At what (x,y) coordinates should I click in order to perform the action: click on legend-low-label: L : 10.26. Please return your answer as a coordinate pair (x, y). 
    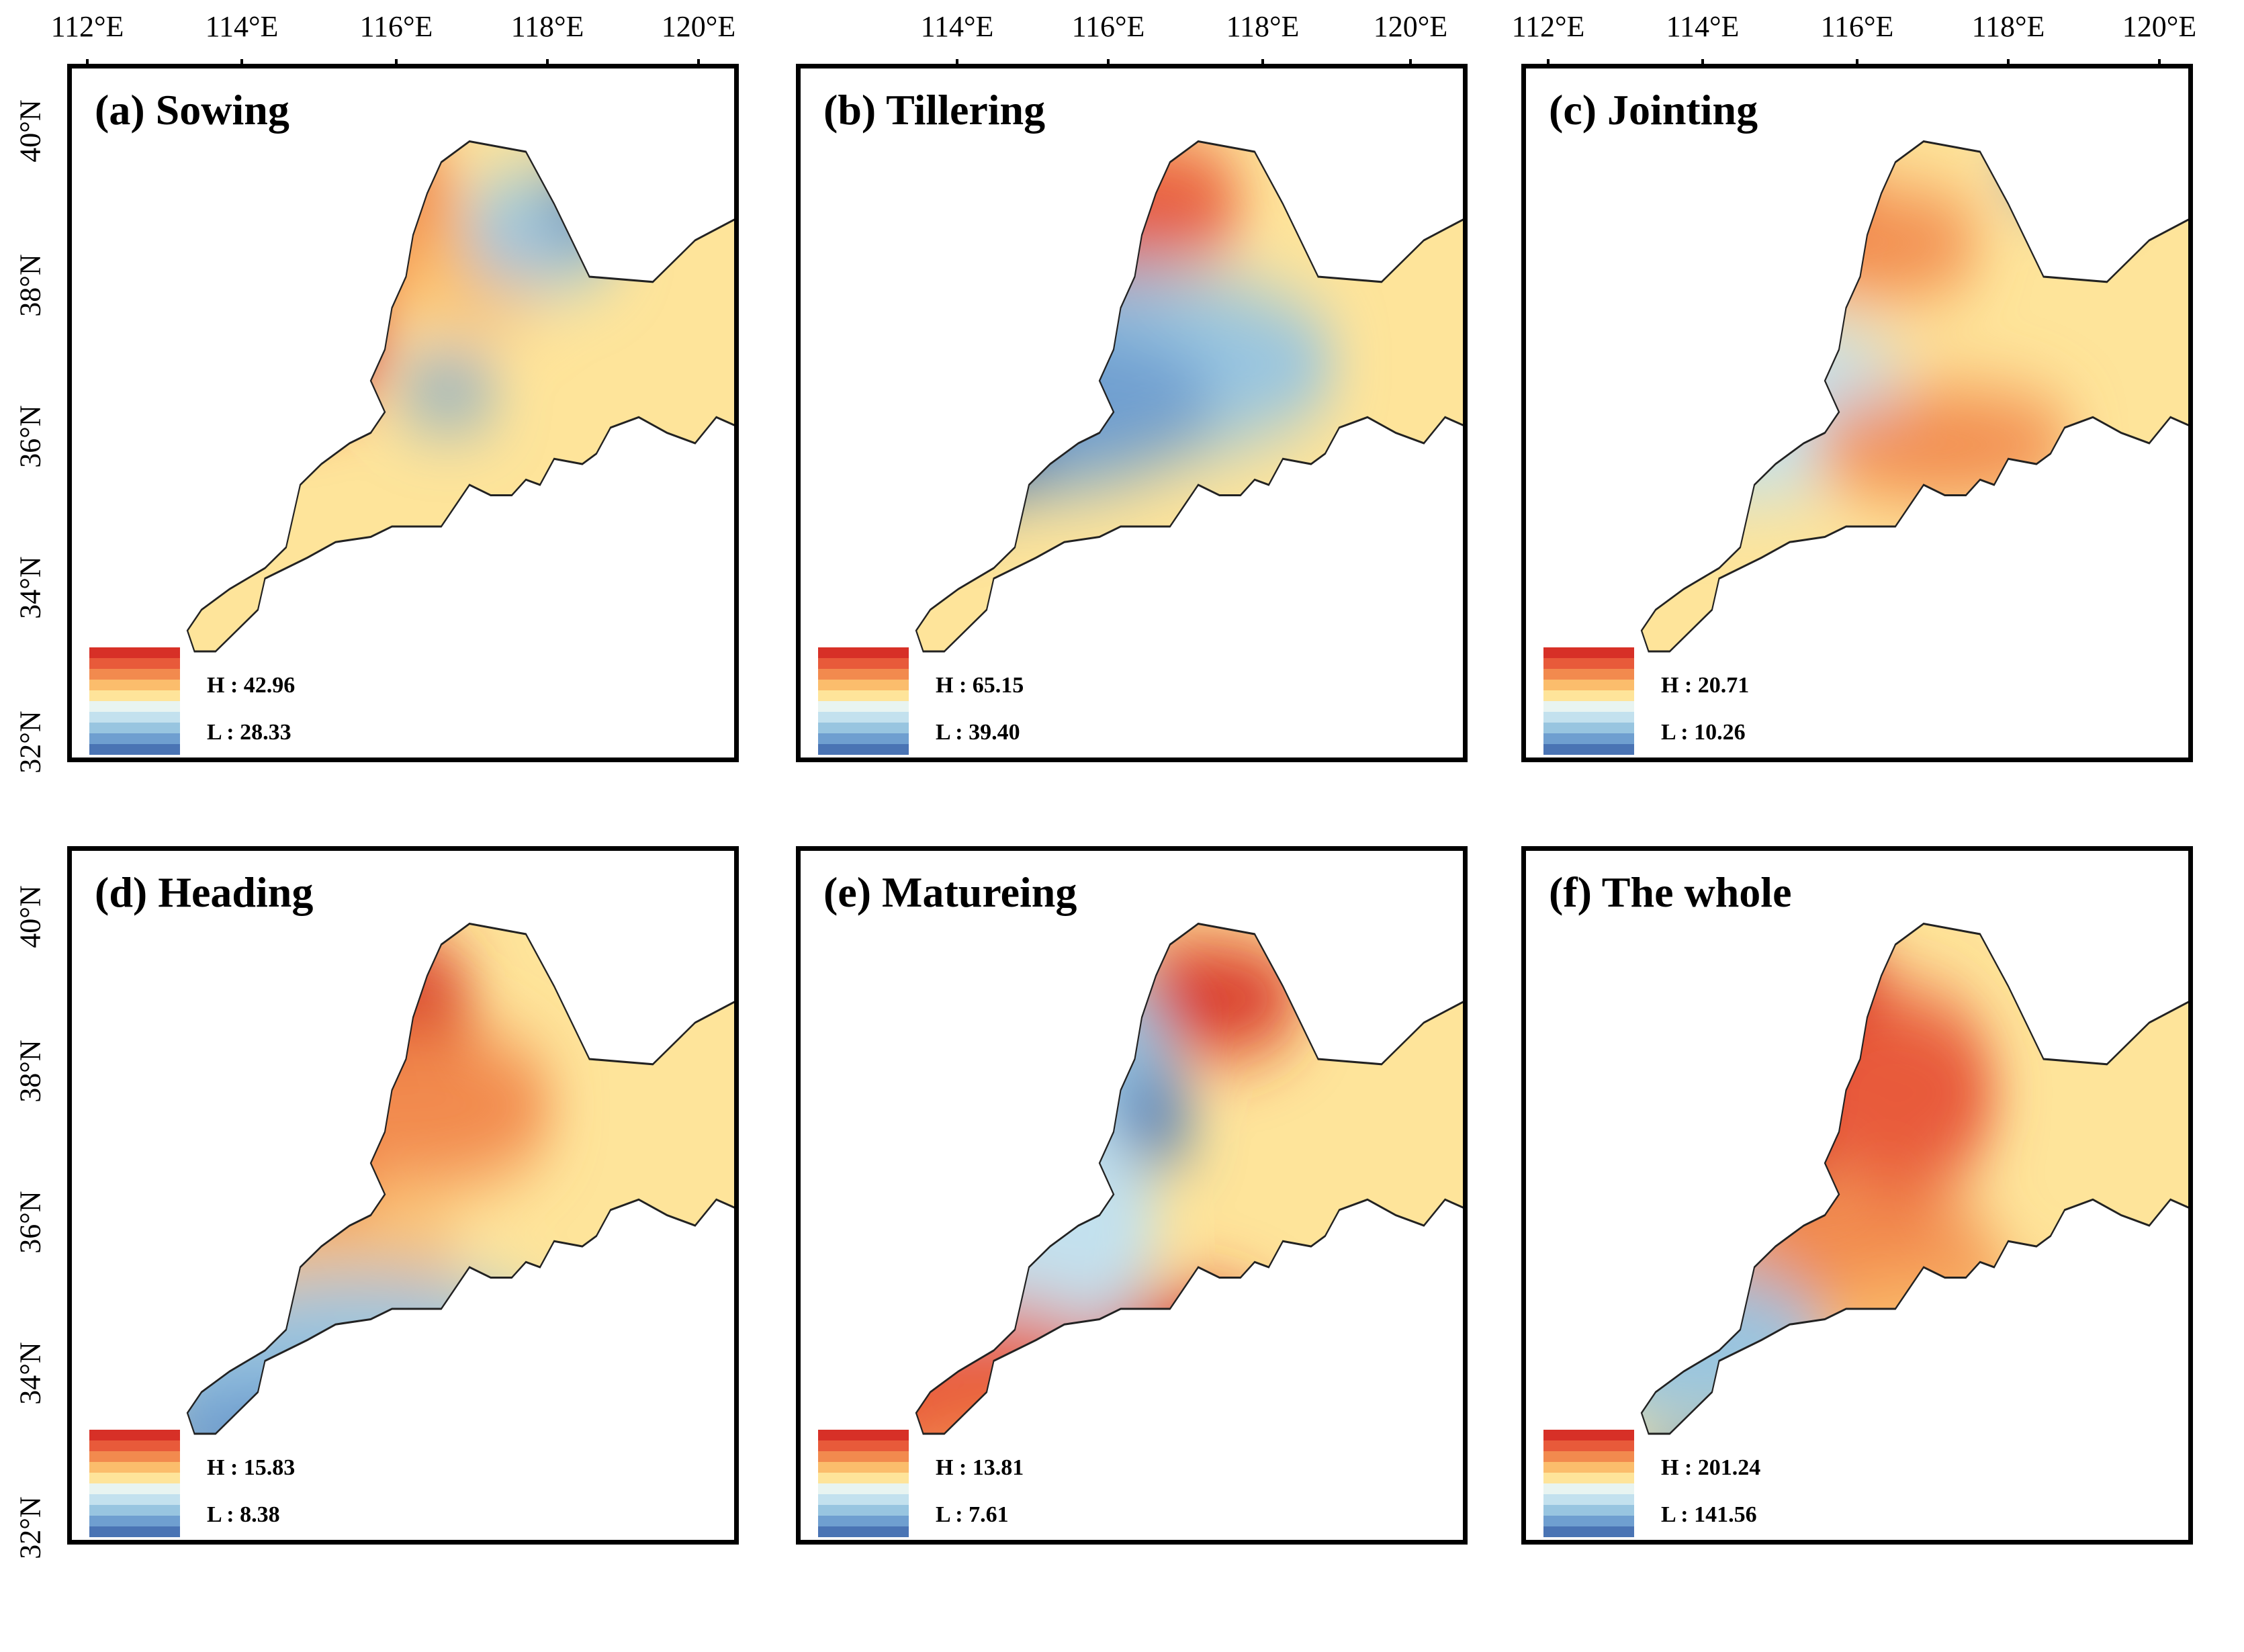
    Looking at the image, I should click on (1703, 732).